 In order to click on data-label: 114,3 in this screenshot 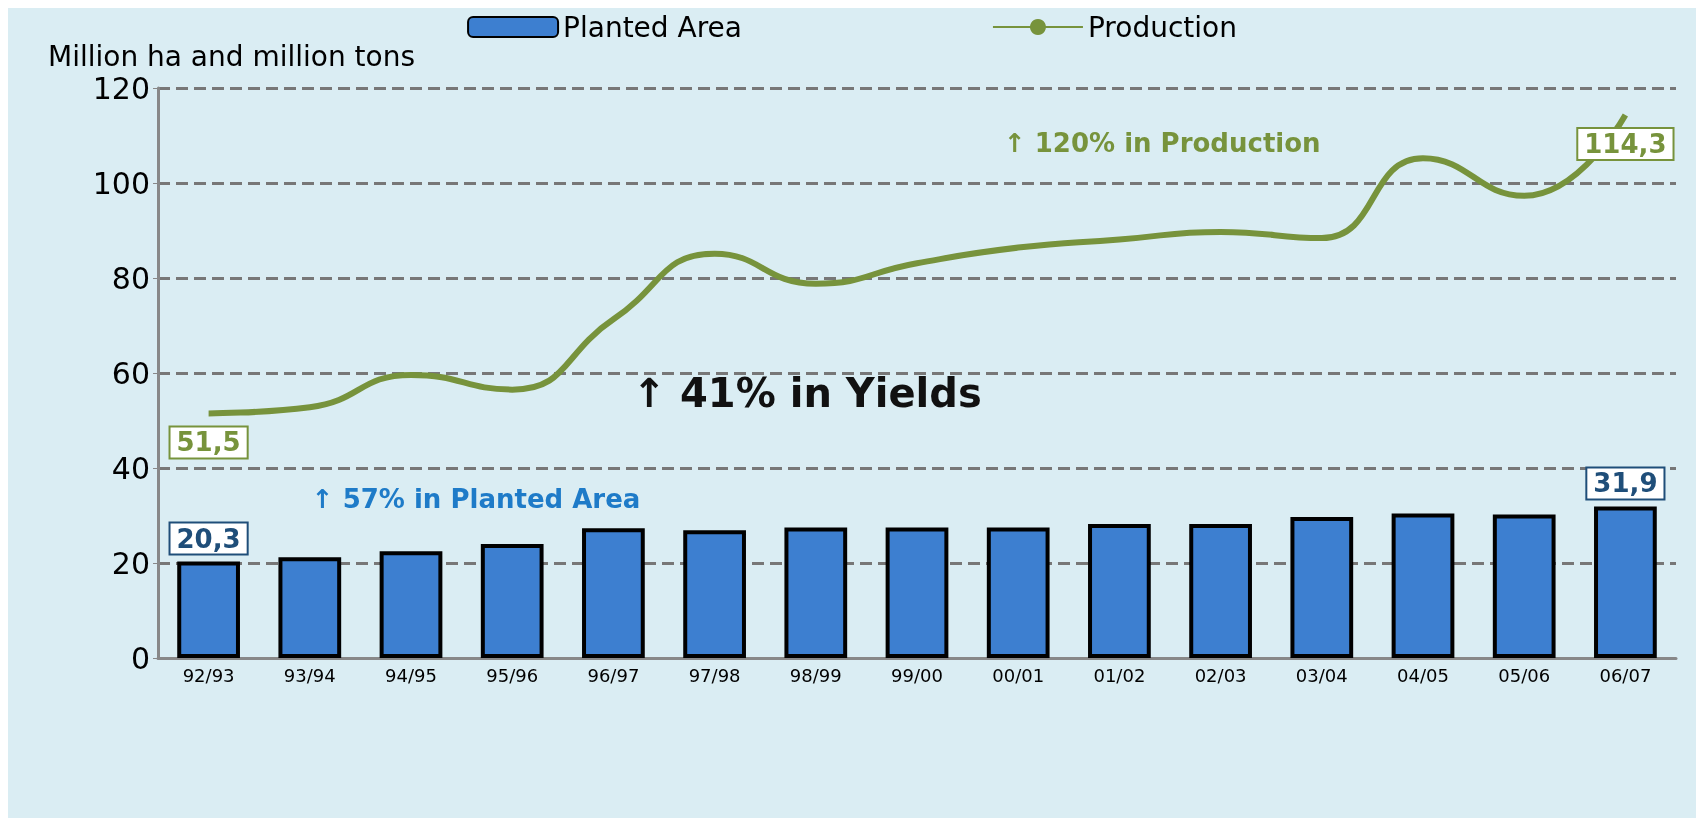, I will do `click(1625, 144)`.